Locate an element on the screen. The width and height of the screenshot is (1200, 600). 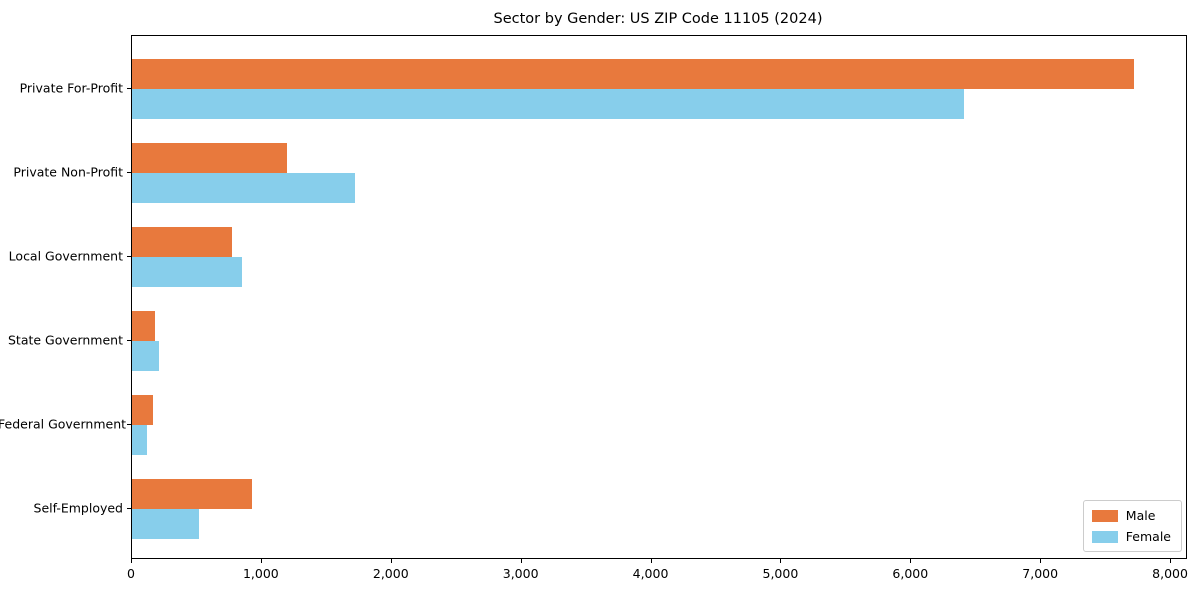
x-tick-label: 8,000 is located at coordinates (1170, 573).